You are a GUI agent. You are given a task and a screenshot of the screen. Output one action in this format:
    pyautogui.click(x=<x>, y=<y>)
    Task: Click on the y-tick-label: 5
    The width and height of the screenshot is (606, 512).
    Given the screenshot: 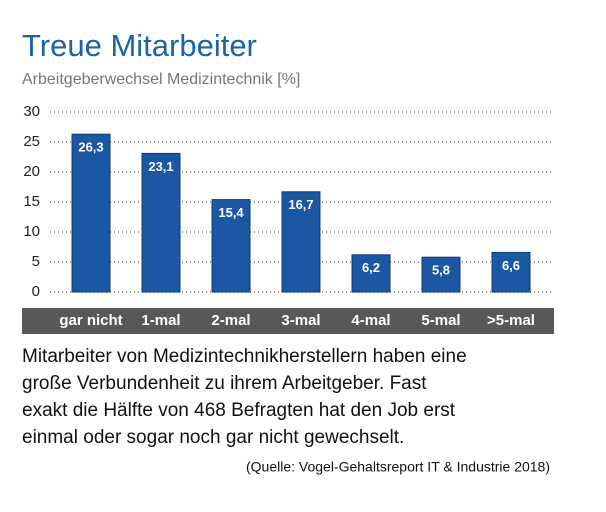 What is the action you would take?
    pyautogui.click(x=36, y=261)
    